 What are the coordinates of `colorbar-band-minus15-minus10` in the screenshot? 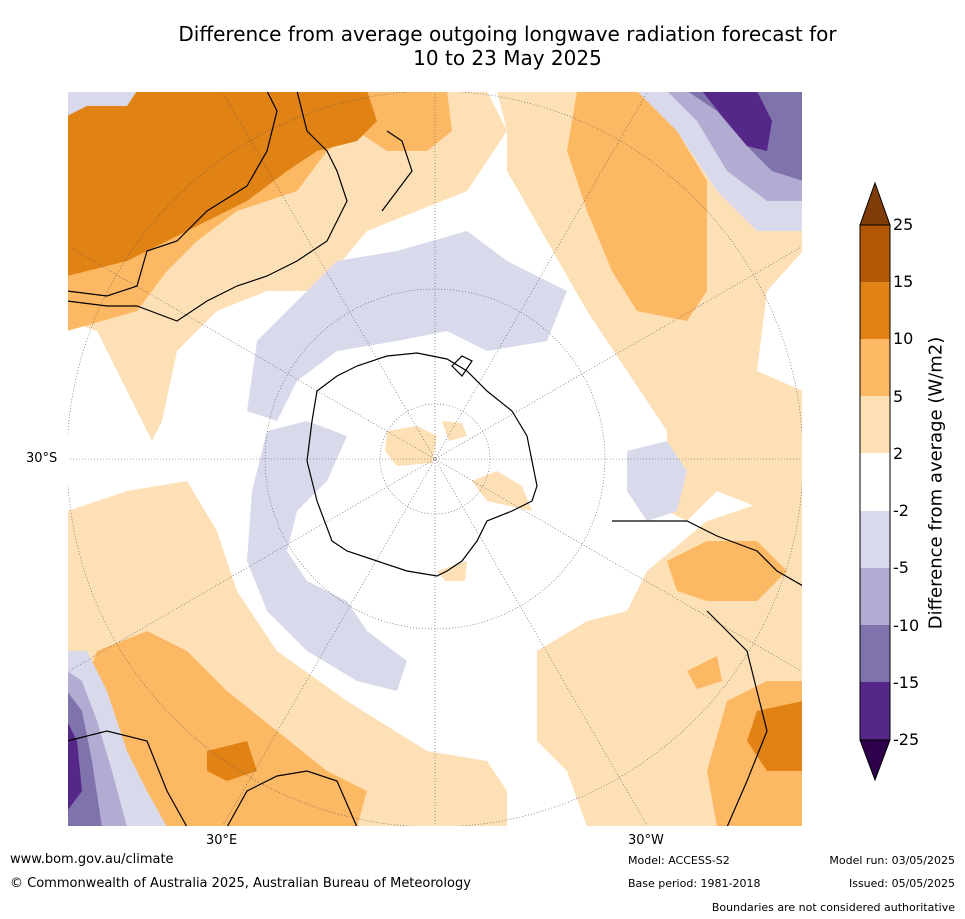 It's located at (875, 653).